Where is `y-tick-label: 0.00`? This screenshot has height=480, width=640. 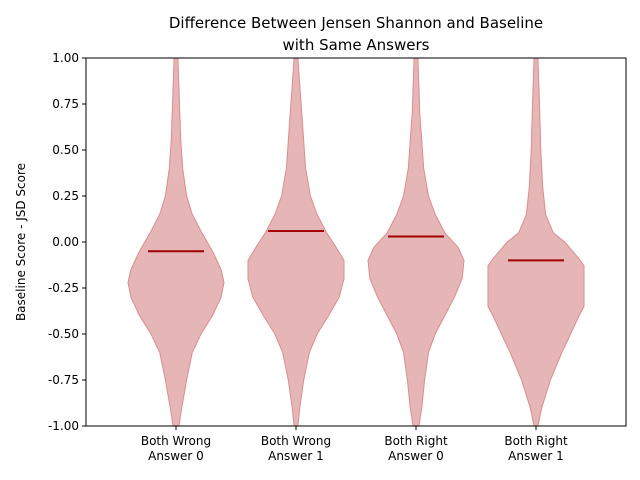 y-tick-label: 0.00 is located at coordinates (65, 242).